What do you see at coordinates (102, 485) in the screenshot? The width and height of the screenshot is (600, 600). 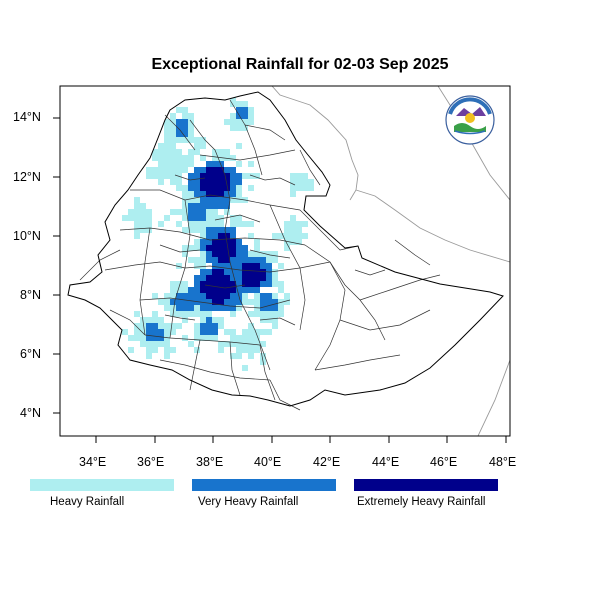 I see `legend-swatch-heavy` at bounding box center [102, 485].